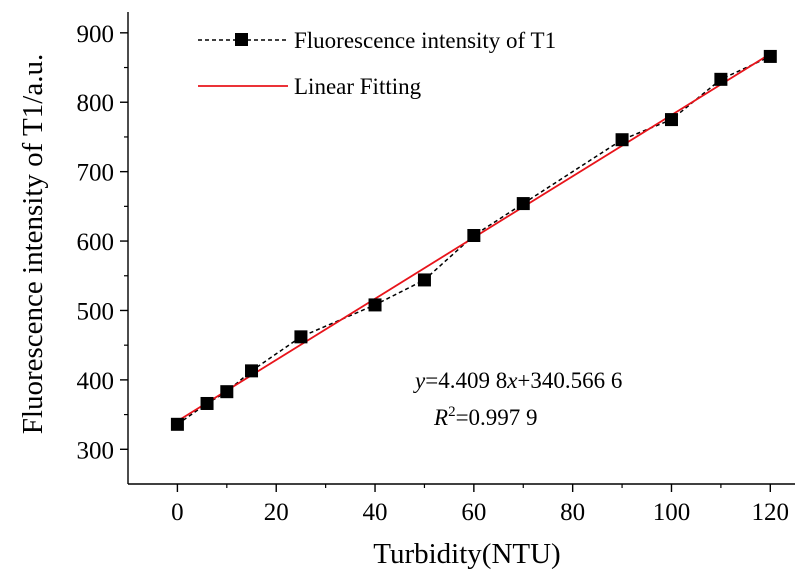 The height and width of the screenshot is (577, 800). What do you see at coordinates (358, 86) in the screenshot?
I see `legend-label-linear-fitting: Linear Fitting` at bounding box center [358, 86].